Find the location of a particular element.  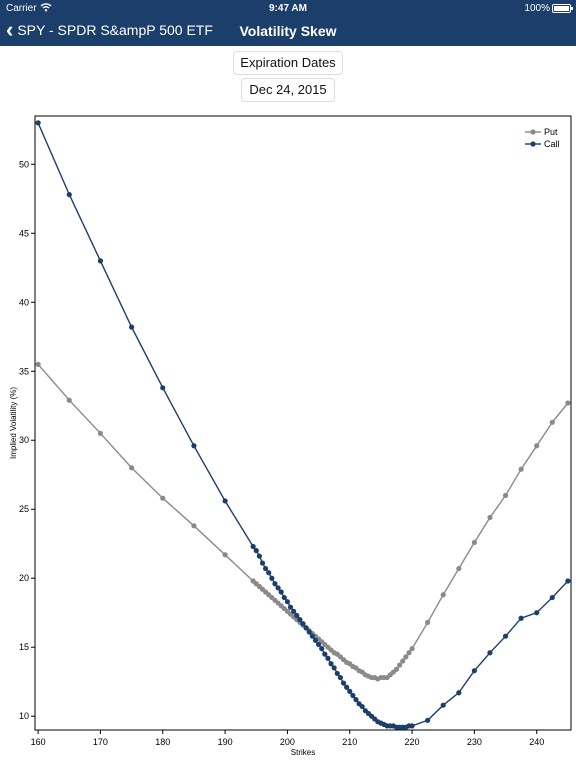

x-tick-label: 200 is located at coordinates (287, 742).